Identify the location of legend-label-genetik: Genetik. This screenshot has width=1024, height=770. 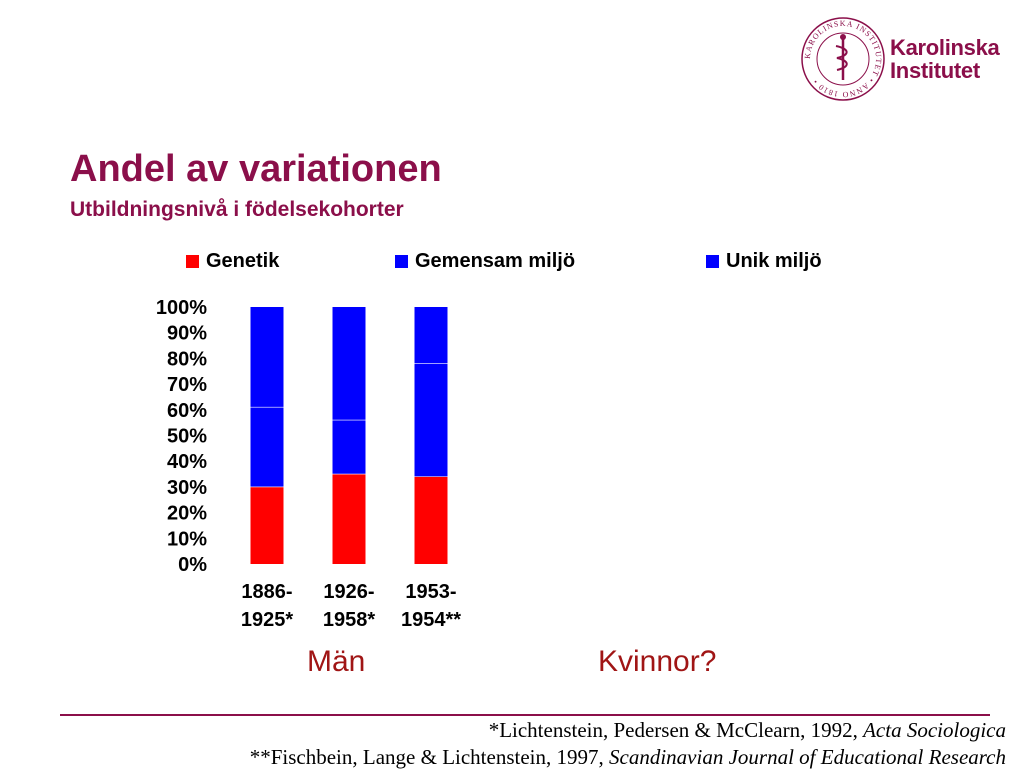
(243, 261).